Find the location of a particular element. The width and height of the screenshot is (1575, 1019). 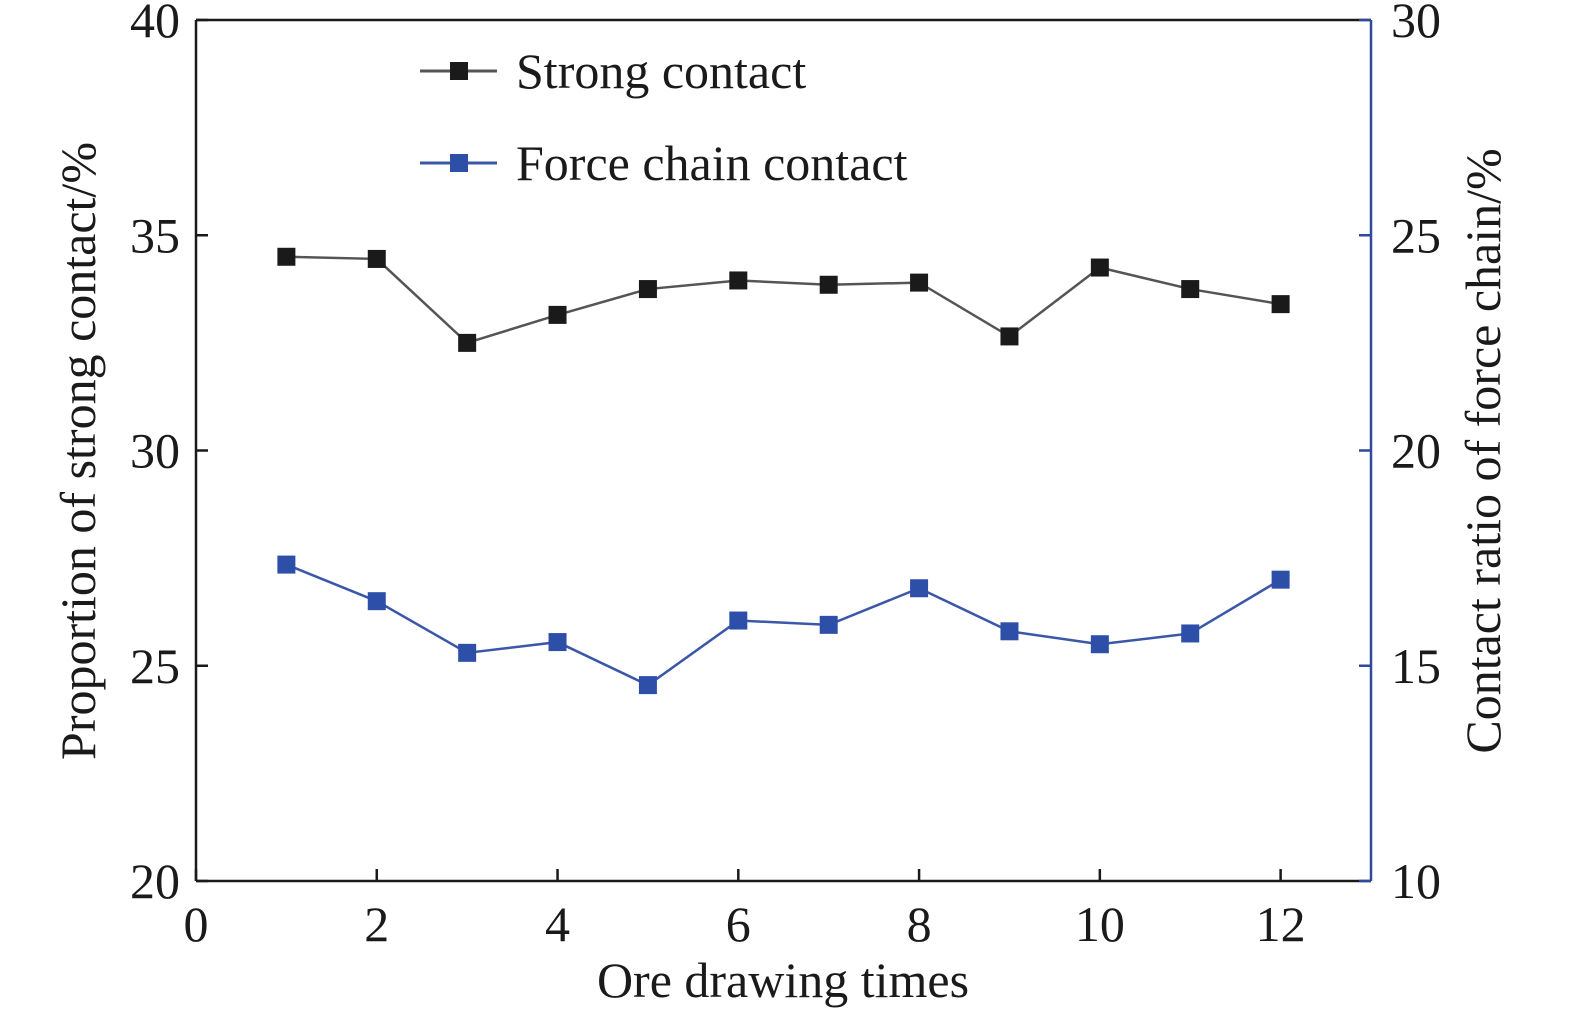

x-tick-label: 12 is located at coordinates (1281, 924).